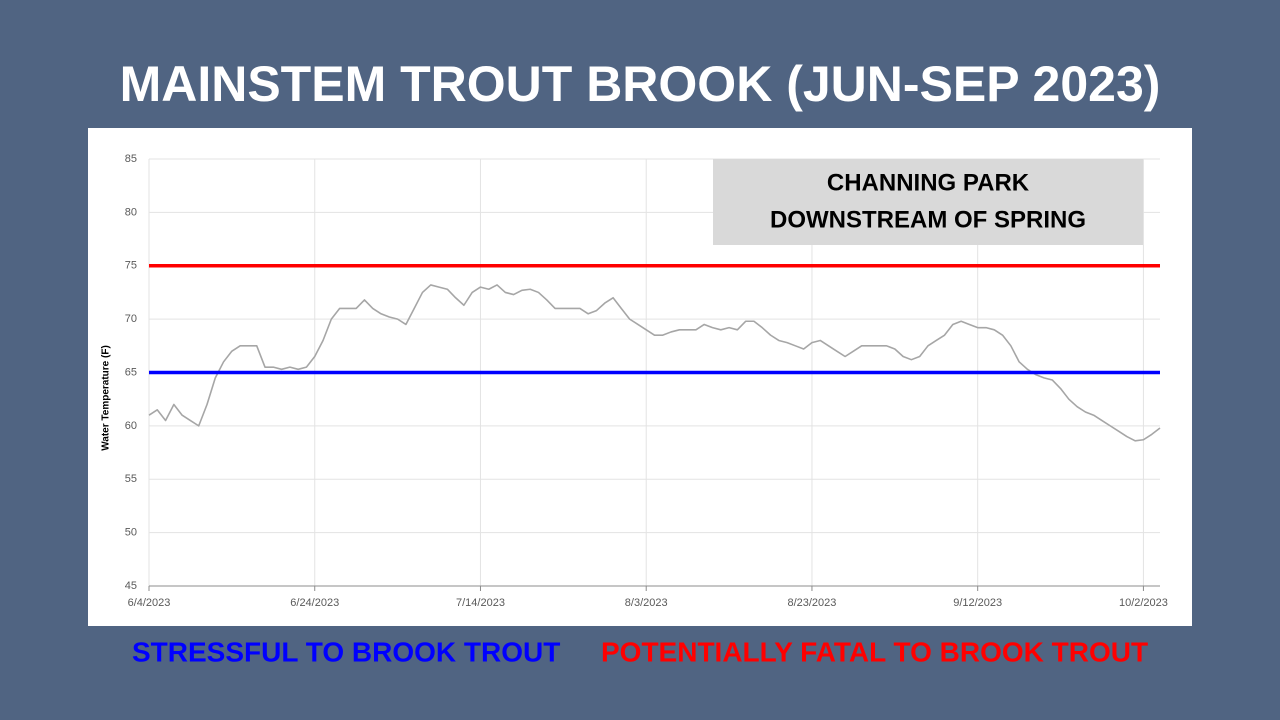 This screenshot has width=1280, height=720. What do you see at coordinates (131, 212) in the screenshot?
I see `y-tick-label: 80` at bounding box center [131, 212].